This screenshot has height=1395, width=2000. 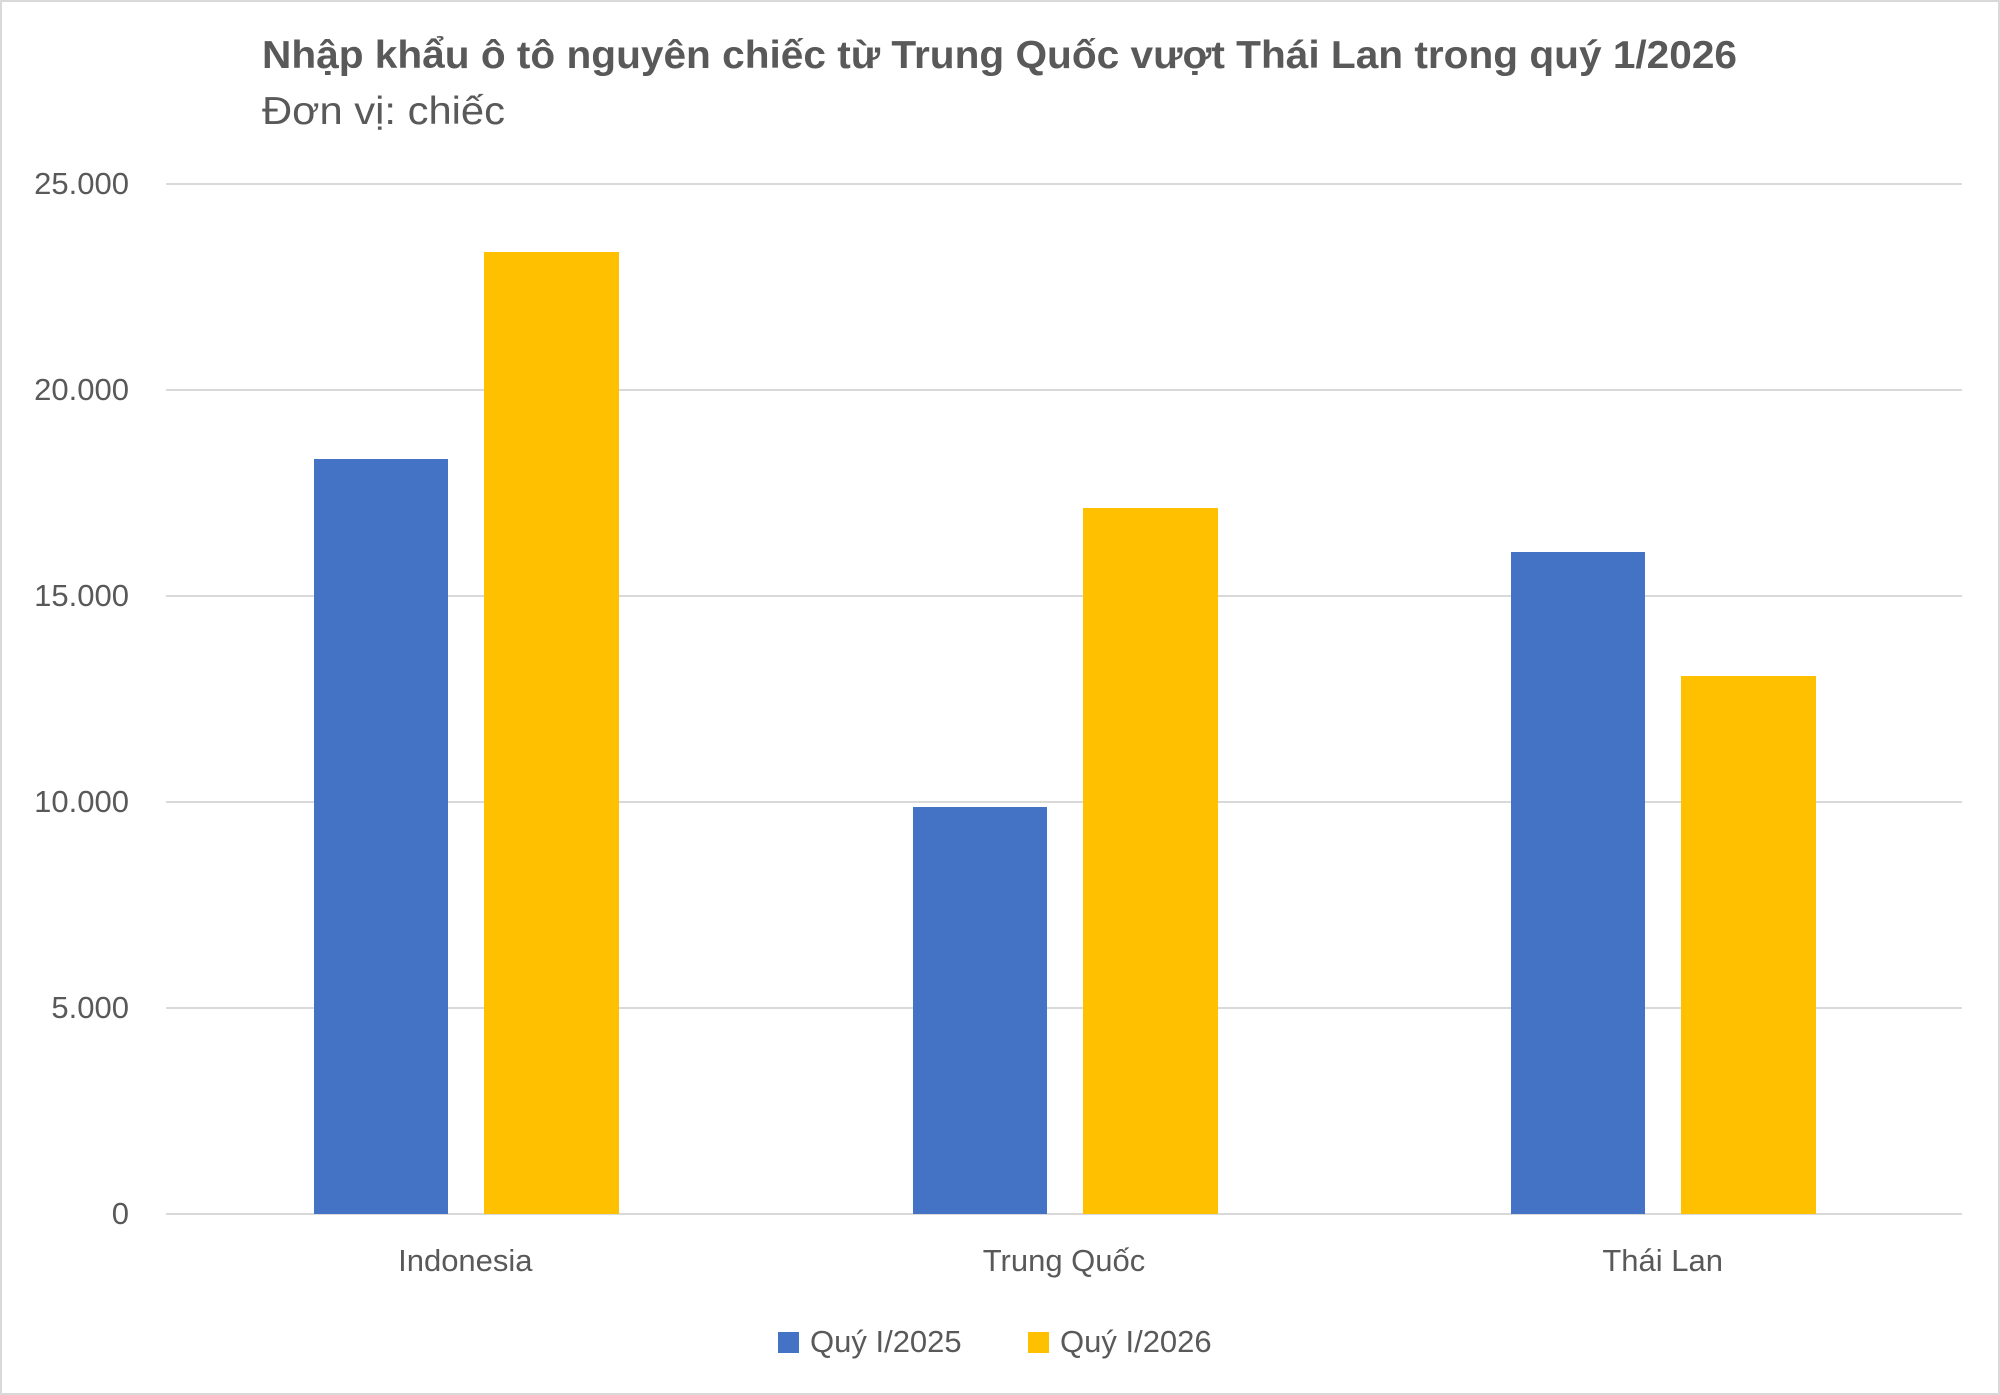 I want to click on x-category-label: Thái Lan, so click(x=1662, y=1260).